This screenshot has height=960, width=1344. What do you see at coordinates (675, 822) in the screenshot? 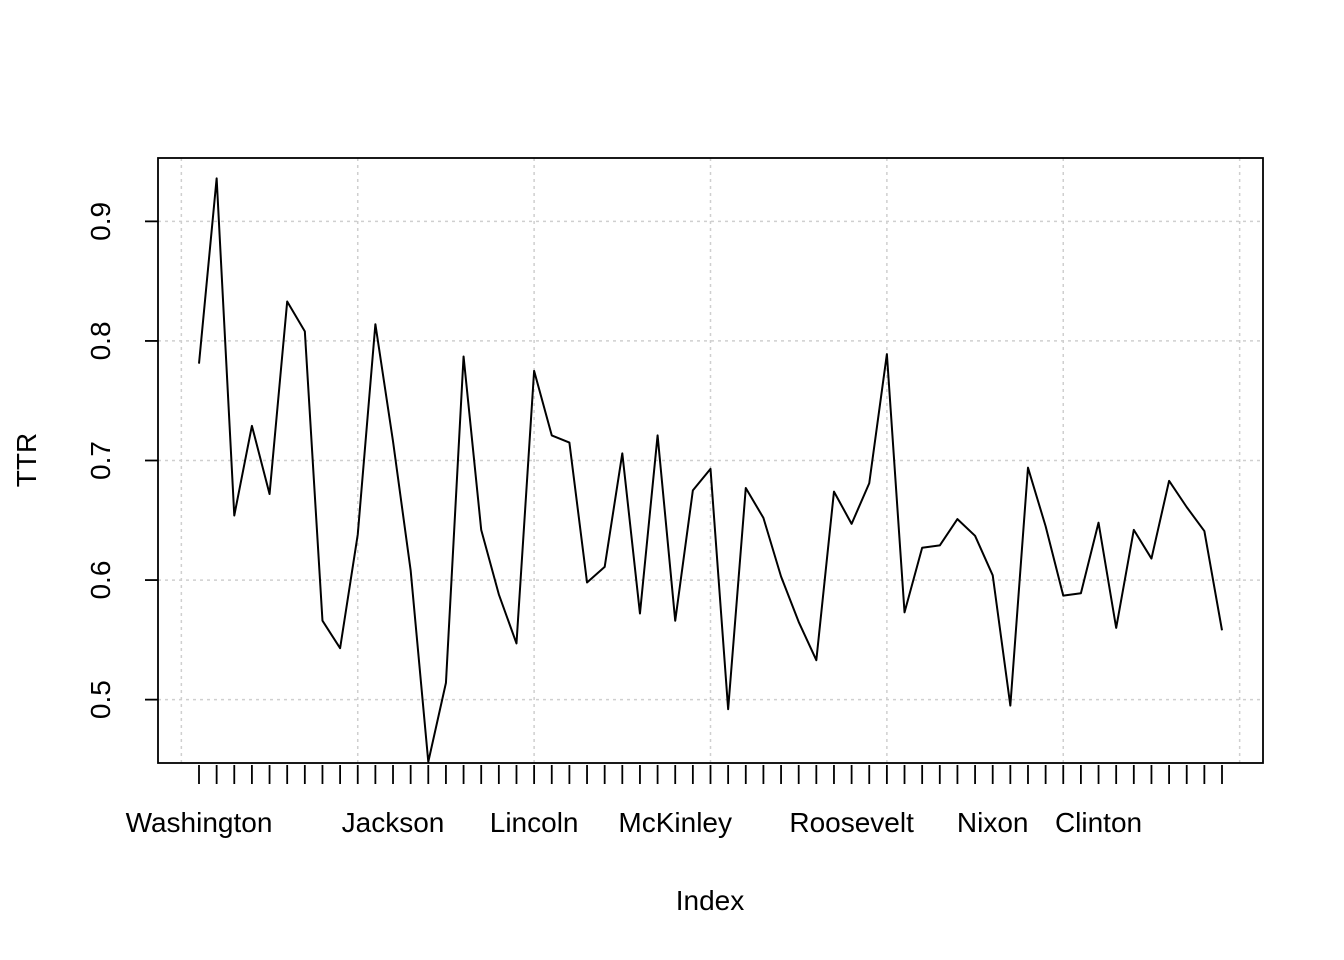
I see `x-tick-label: McKinley` at bounding box center [675, 822].